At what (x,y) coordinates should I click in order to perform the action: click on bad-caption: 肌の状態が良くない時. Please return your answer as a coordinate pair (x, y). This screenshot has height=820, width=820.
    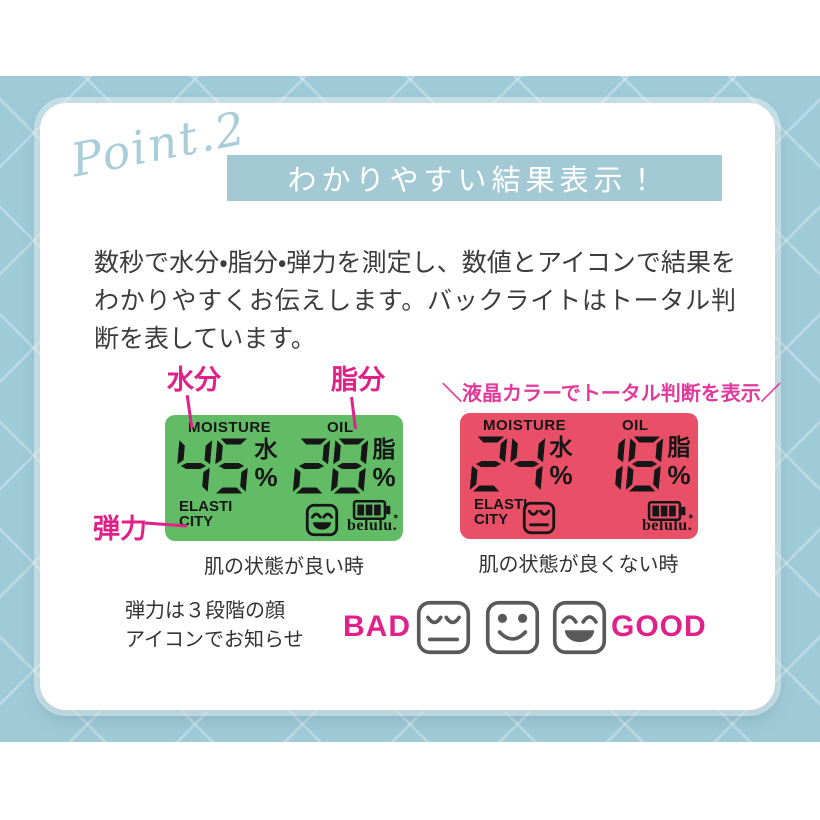
    Looking at the image, I should click on (578, 565).